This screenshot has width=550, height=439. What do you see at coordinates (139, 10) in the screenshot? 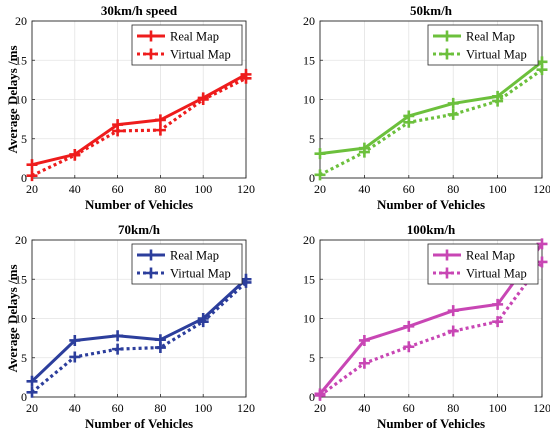
I see `chart-title: 30km/h speed` at bounding box center [139, 10].